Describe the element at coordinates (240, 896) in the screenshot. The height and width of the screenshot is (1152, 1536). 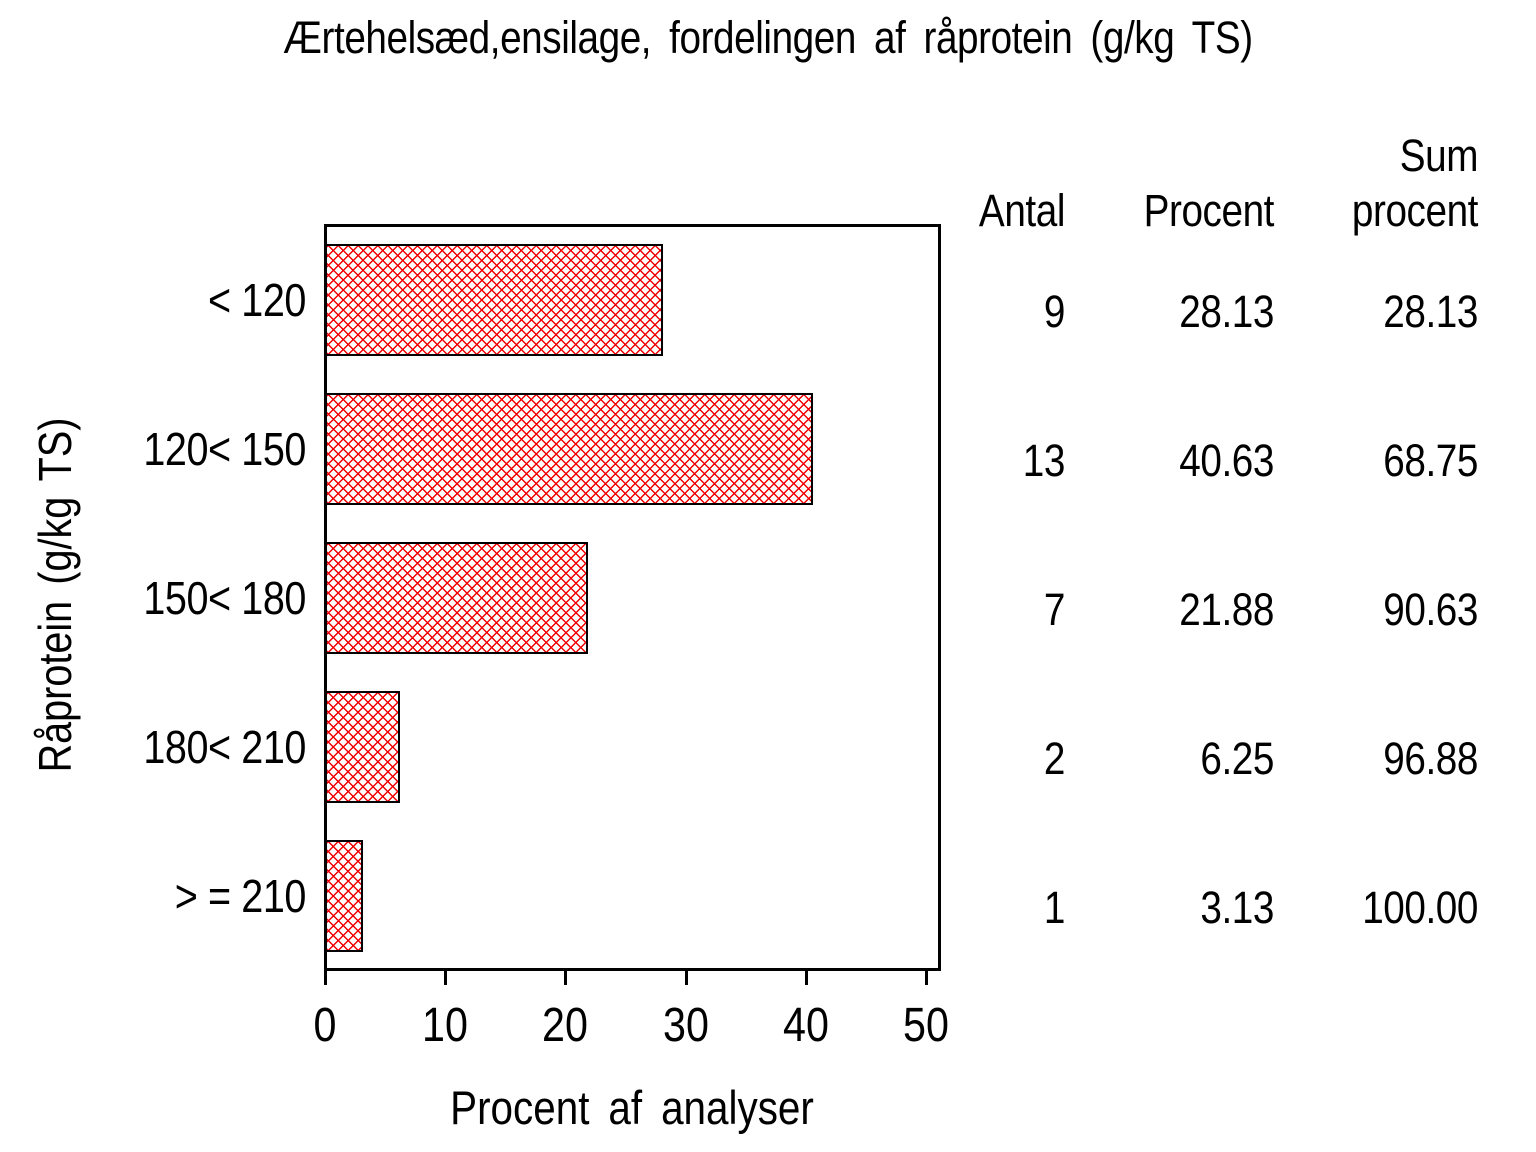
I see `y-category-label: > = 210` at that location.